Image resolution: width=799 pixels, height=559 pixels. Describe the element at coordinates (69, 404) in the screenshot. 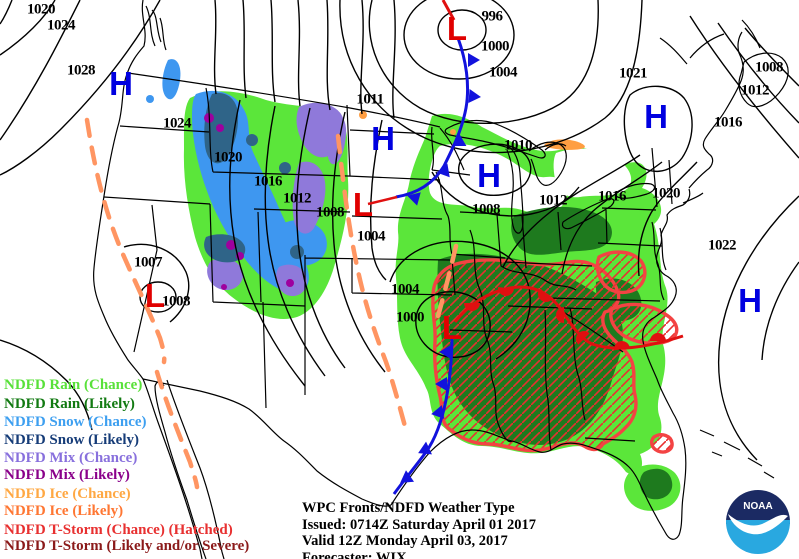

I see `legend-item-rain-likely: NDFD Rain (Likely)` at that location.